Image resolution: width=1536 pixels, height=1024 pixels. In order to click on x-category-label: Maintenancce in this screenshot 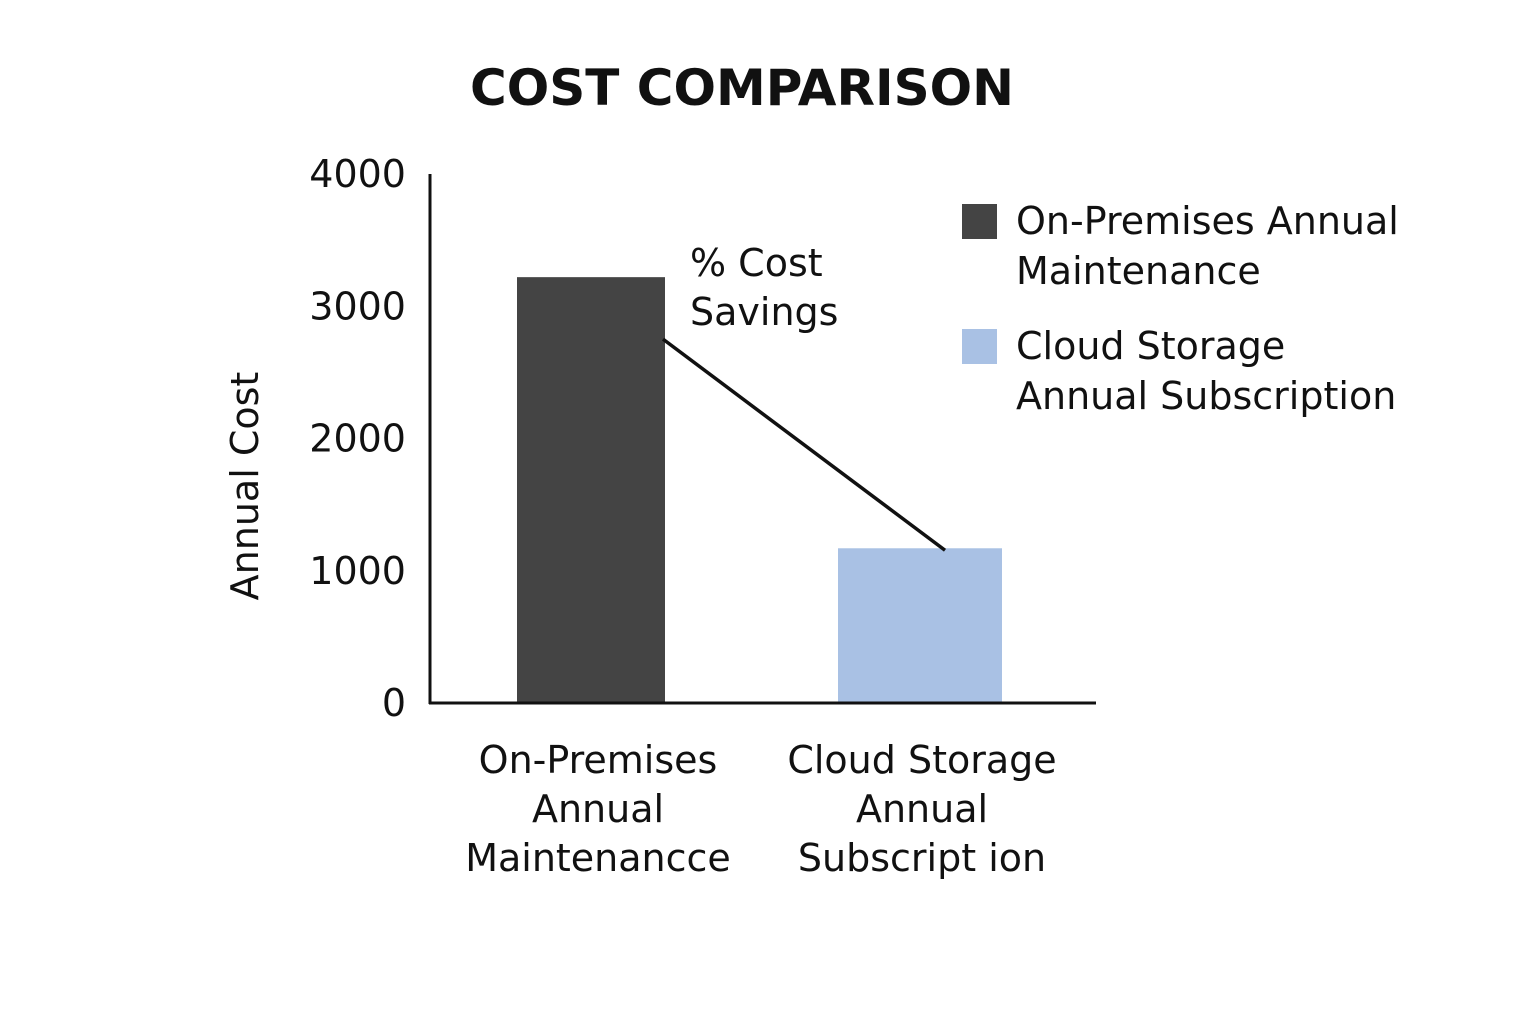, I will do `click(598, 858)`.